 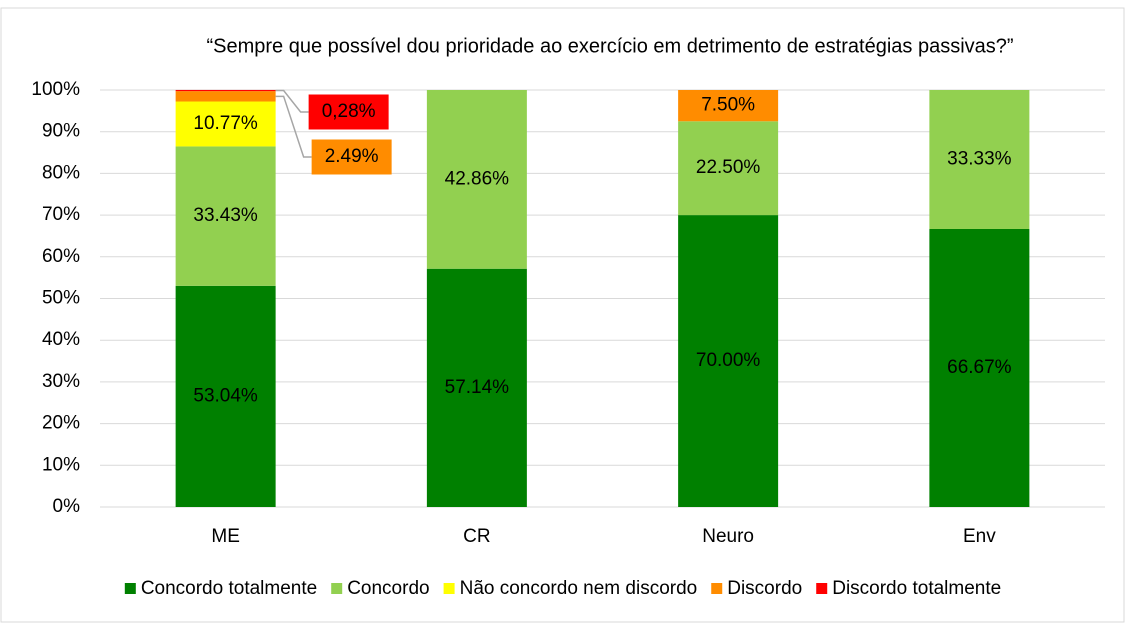 What do you see at coordinates (579, 588) in the screenshot?
I see `legend-label: Não concordo nem discordo` at bounding box center [579, 588].